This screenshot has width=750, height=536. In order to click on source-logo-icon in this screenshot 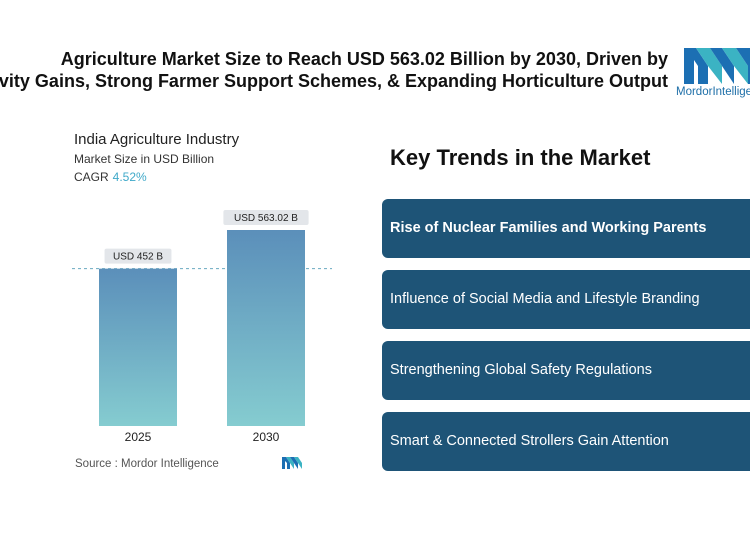, I will do `click(293, 465)`.